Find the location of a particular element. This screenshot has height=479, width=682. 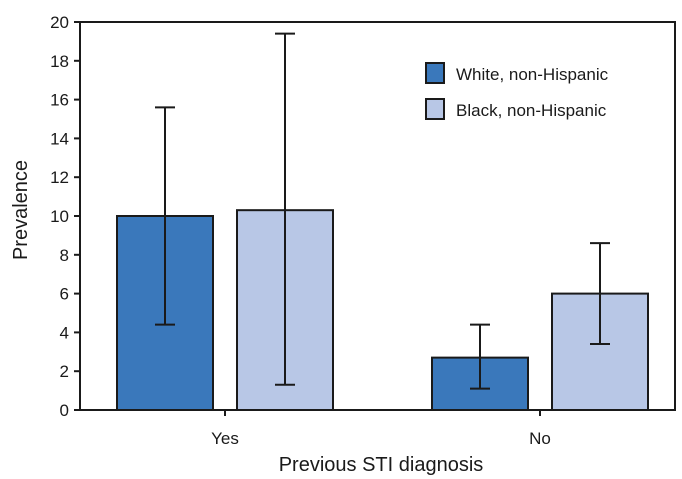

legend-label: Black, non-Hispanic is located at coordinates (531, 110).